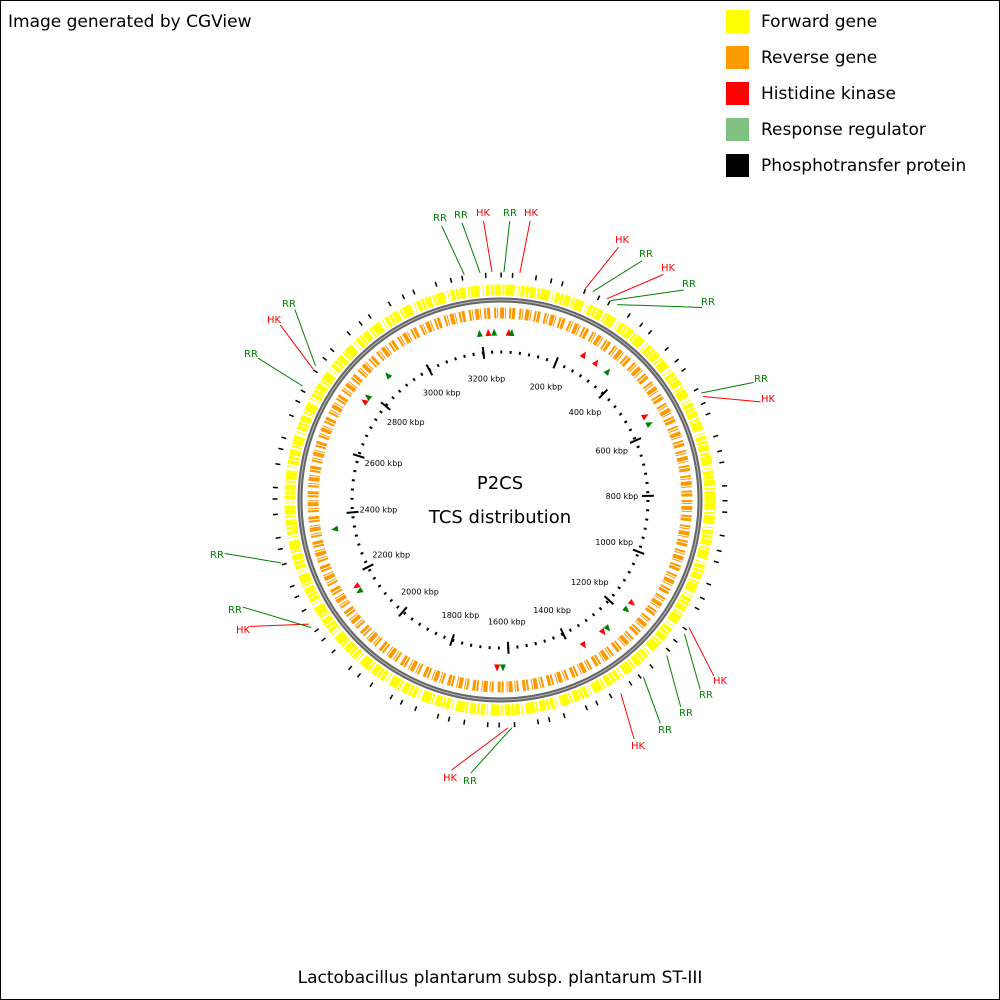 The height and width of the screenshot is (1000, 1000). I want to click on scale-label: 600 kbp, so click(611, 450).